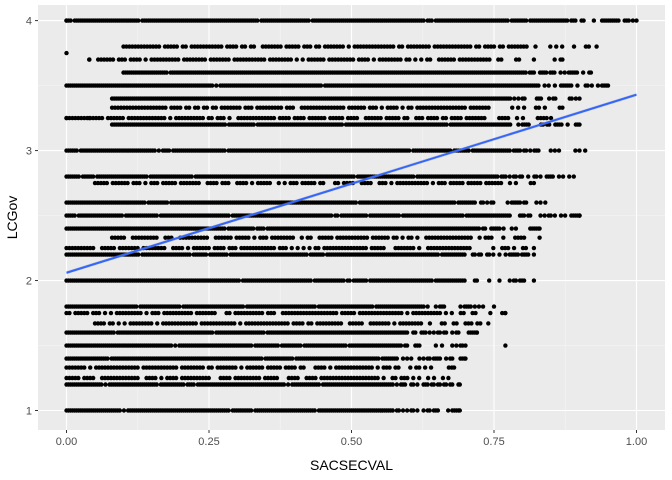 This screenshot has height=480, width=672. I want to click on x-tick-label: 0.00, so click(66, 442).